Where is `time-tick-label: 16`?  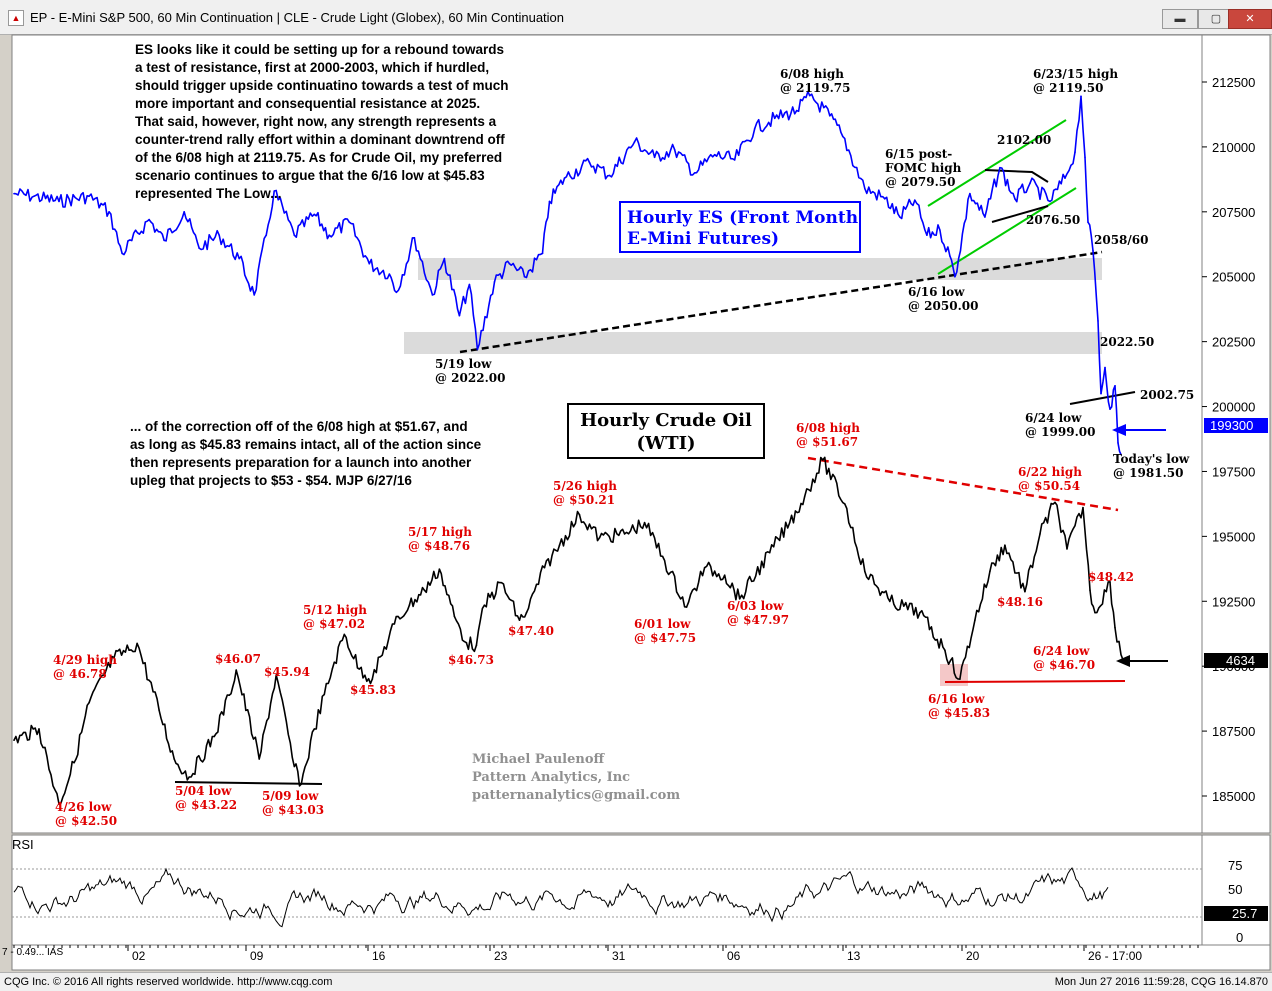 time-tick-label: 16 is located at coordinates (379, 956).